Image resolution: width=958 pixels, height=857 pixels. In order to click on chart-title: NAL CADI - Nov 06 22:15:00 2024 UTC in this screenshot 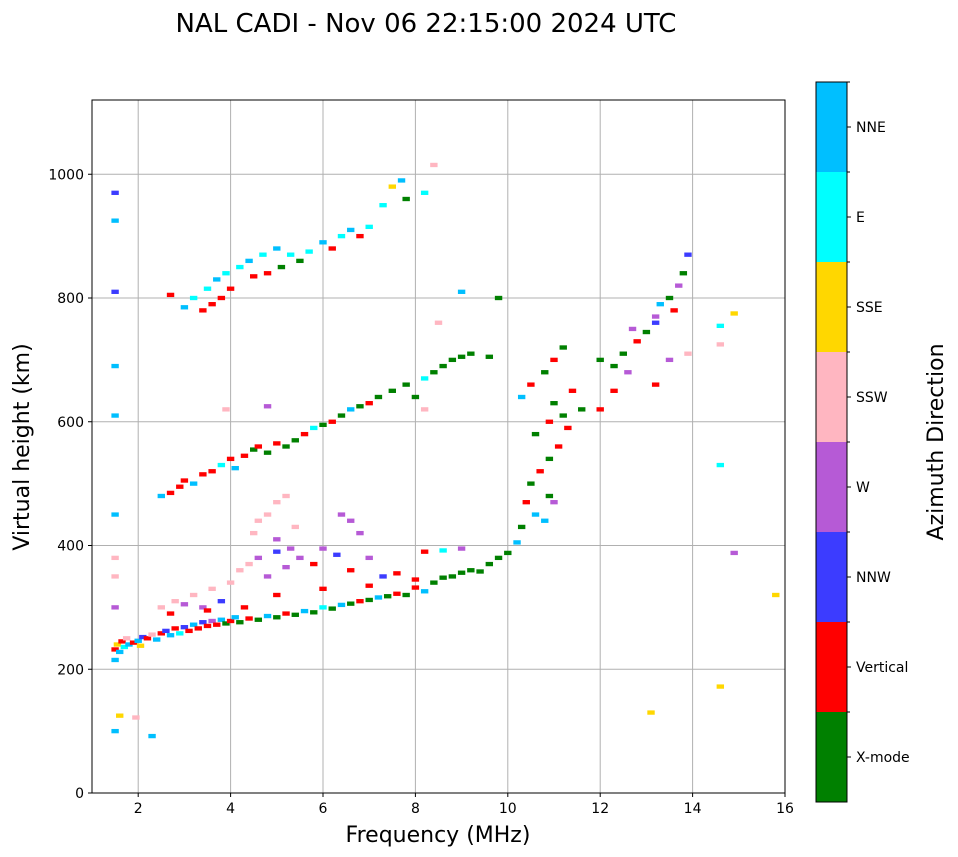, I will do `click(426, 24)`.